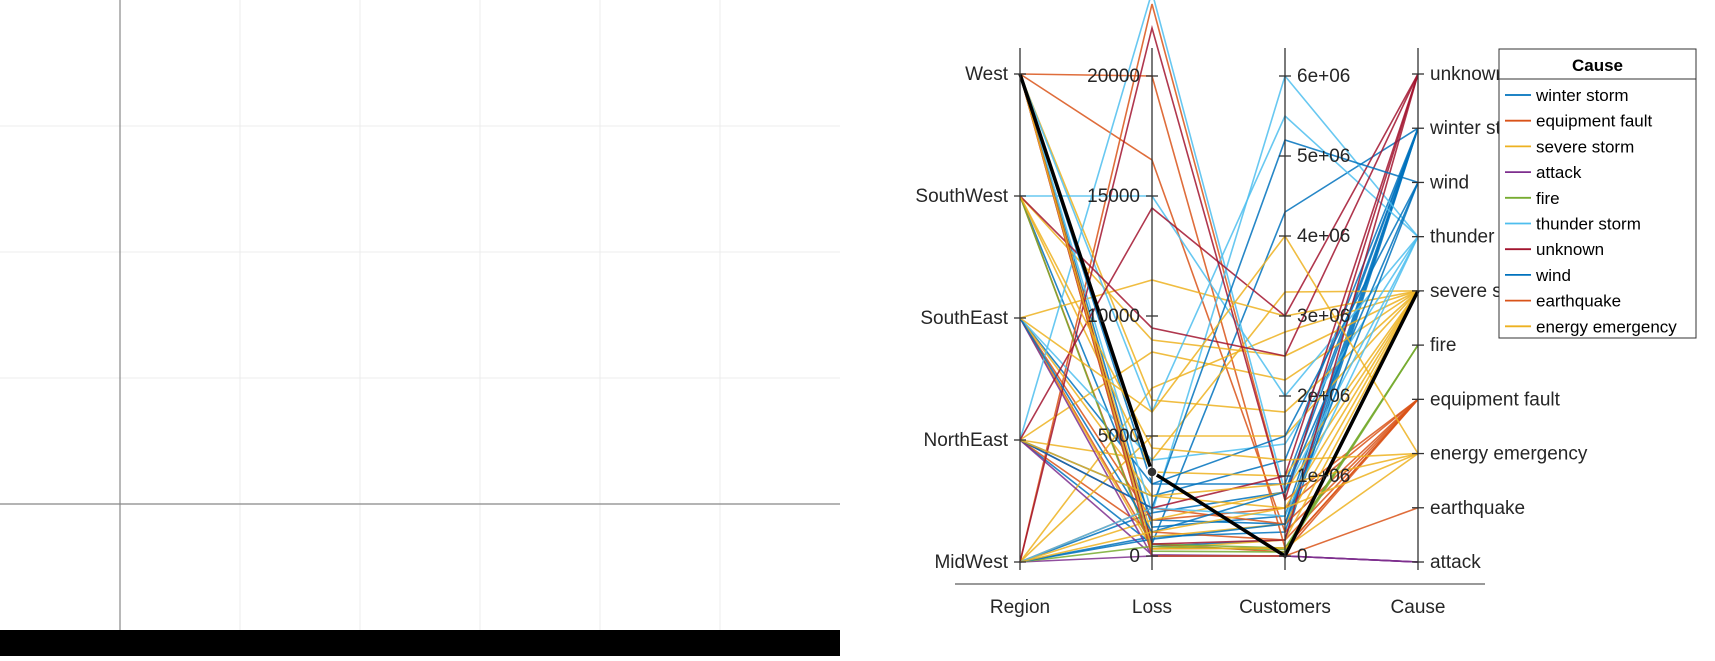 The width and height of the screenshot is (1715, 661). I want to click on tick-label-customers-0: 0, so click(1302, 556).